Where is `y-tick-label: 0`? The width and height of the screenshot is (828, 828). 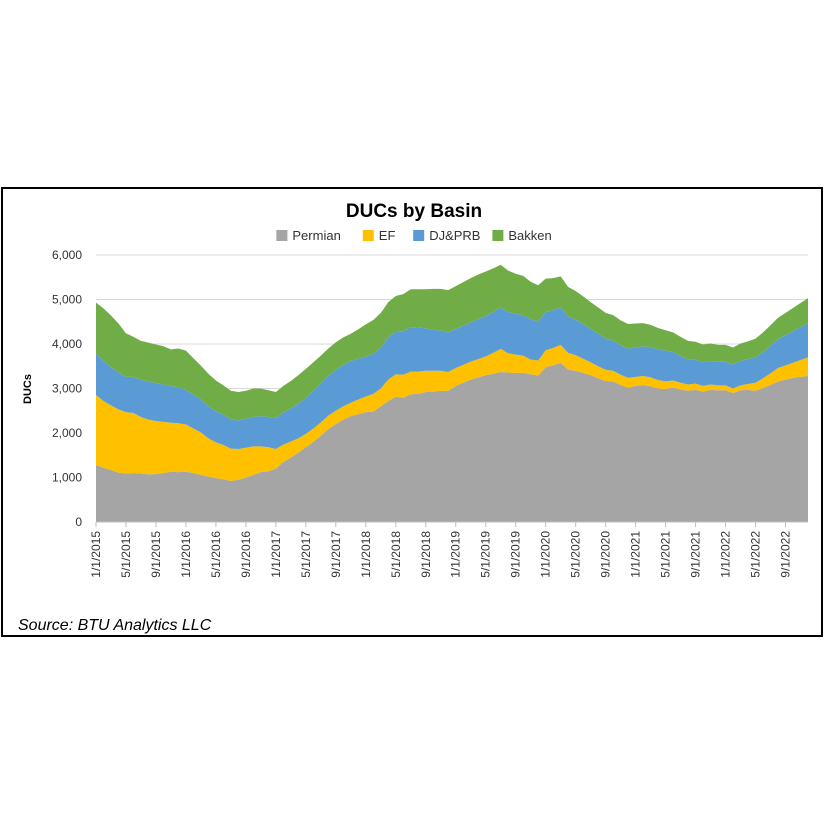
y-tick-label: 0 is located at coordinates (78, 522).